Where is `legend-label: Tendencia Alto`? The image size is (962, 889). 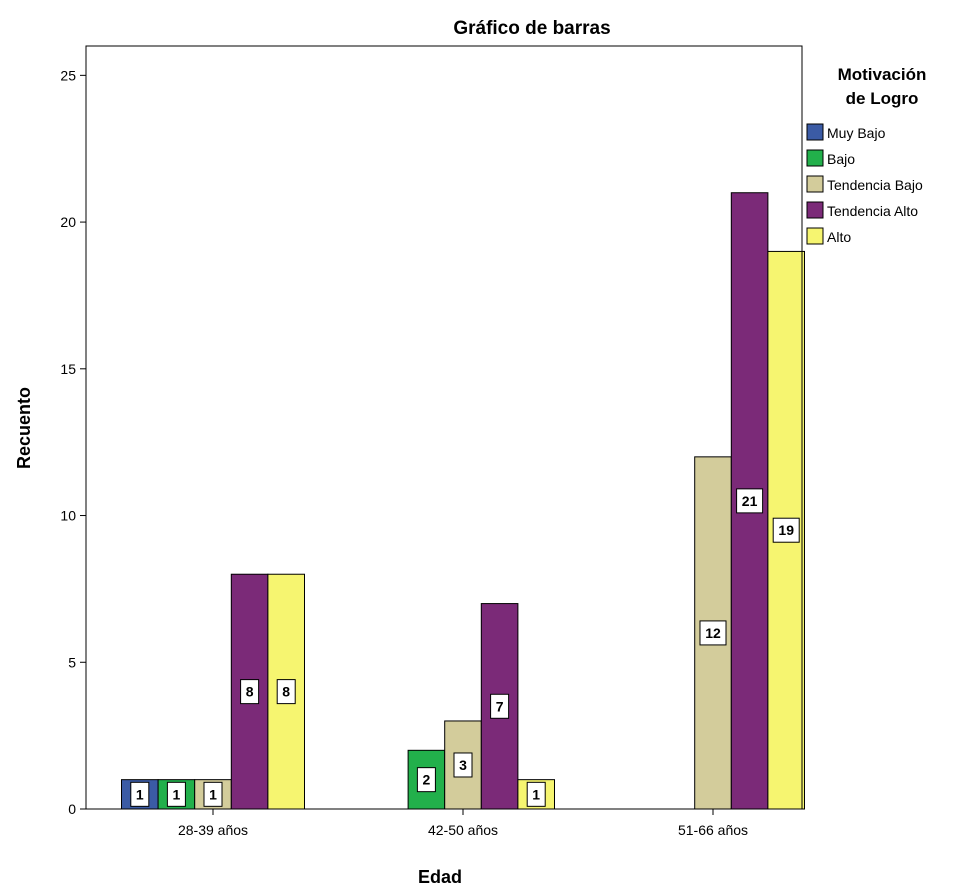
legend-label: Tendencia Alto is located at coordinates (872, 211).